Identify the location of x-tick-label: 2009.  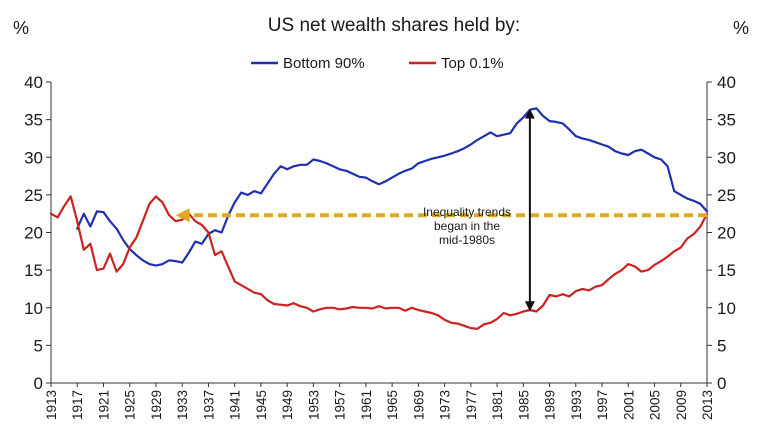
(681, 405).